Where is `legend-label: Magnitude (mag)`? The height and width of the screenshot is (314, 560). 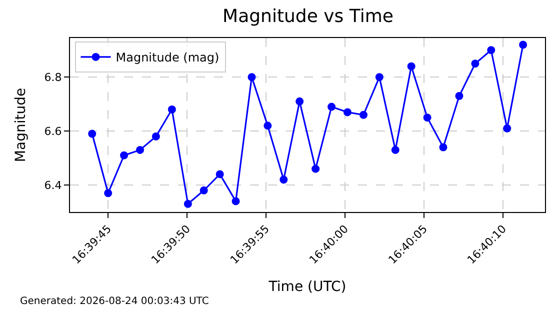
legend-label: Magnitude (mag) is located at coordinates (168, 57).